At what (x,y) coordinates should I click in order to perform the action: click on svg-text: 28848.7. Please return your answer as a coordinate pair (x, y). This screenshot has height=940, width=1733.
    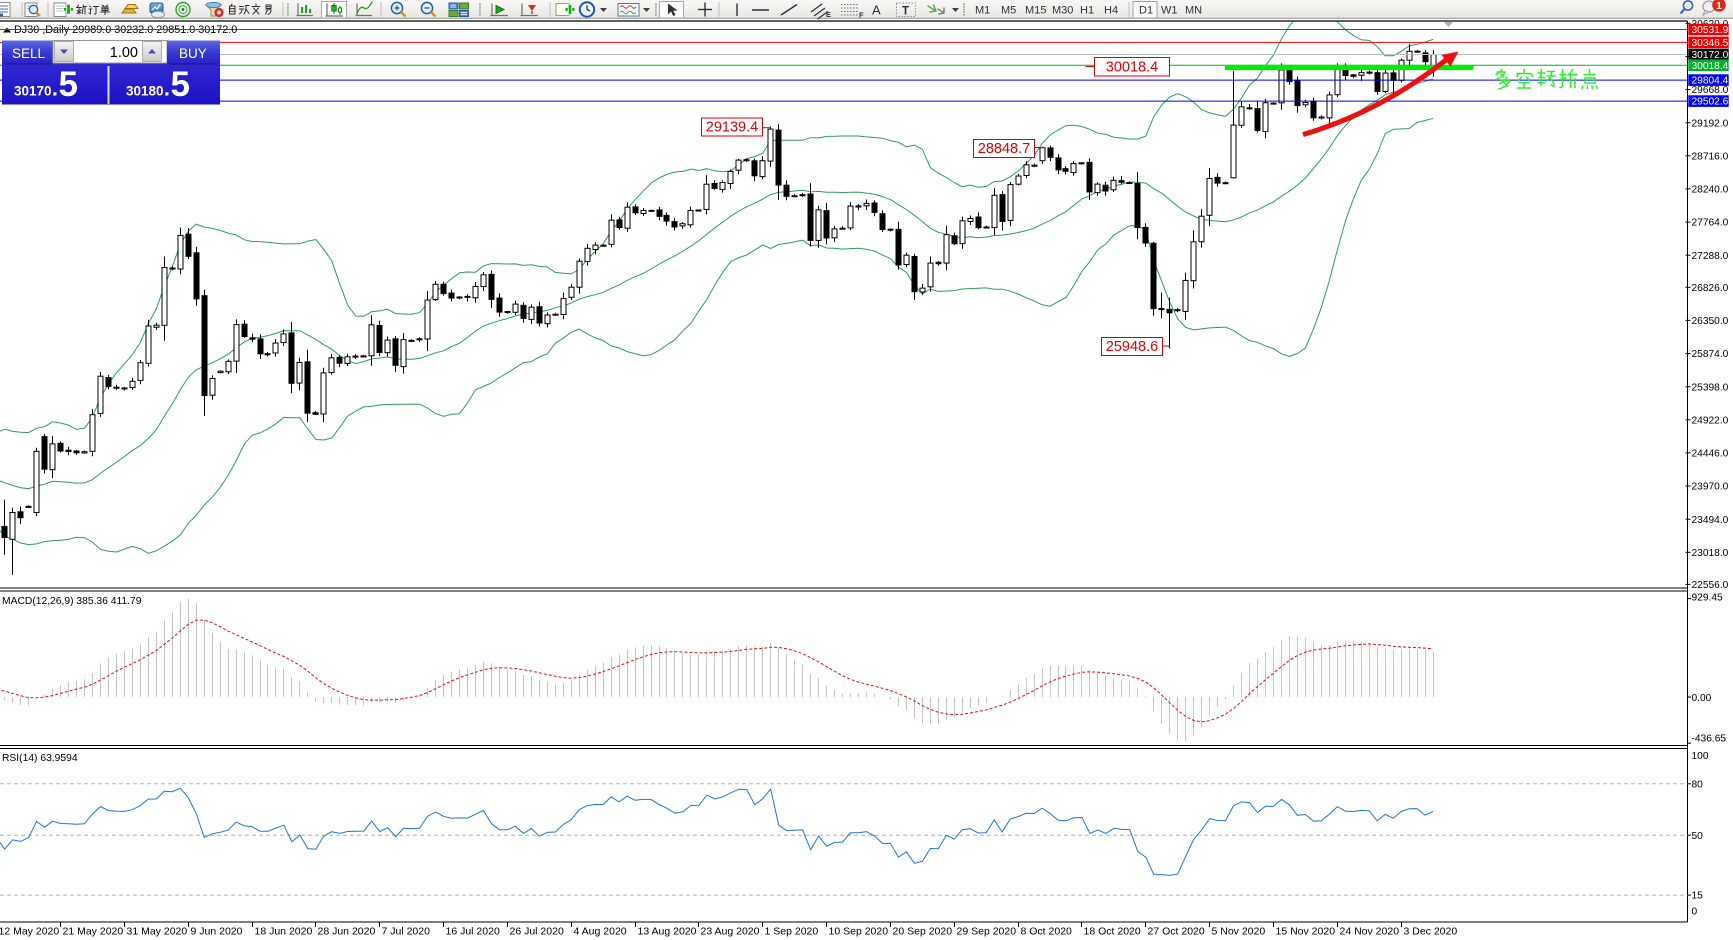
    Looking at the image, I should click on (1004, 149).